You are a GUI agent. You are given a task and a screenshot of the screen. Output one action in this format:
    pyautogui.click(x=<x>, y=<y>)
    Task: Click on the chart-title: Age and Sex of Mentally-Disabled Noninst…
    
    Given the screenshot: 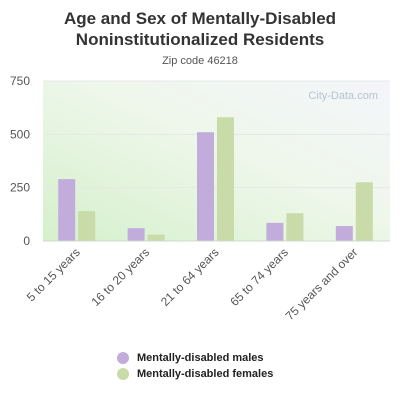 What is the action you would take?
    pyautogui.click(x=200, y=29)
    